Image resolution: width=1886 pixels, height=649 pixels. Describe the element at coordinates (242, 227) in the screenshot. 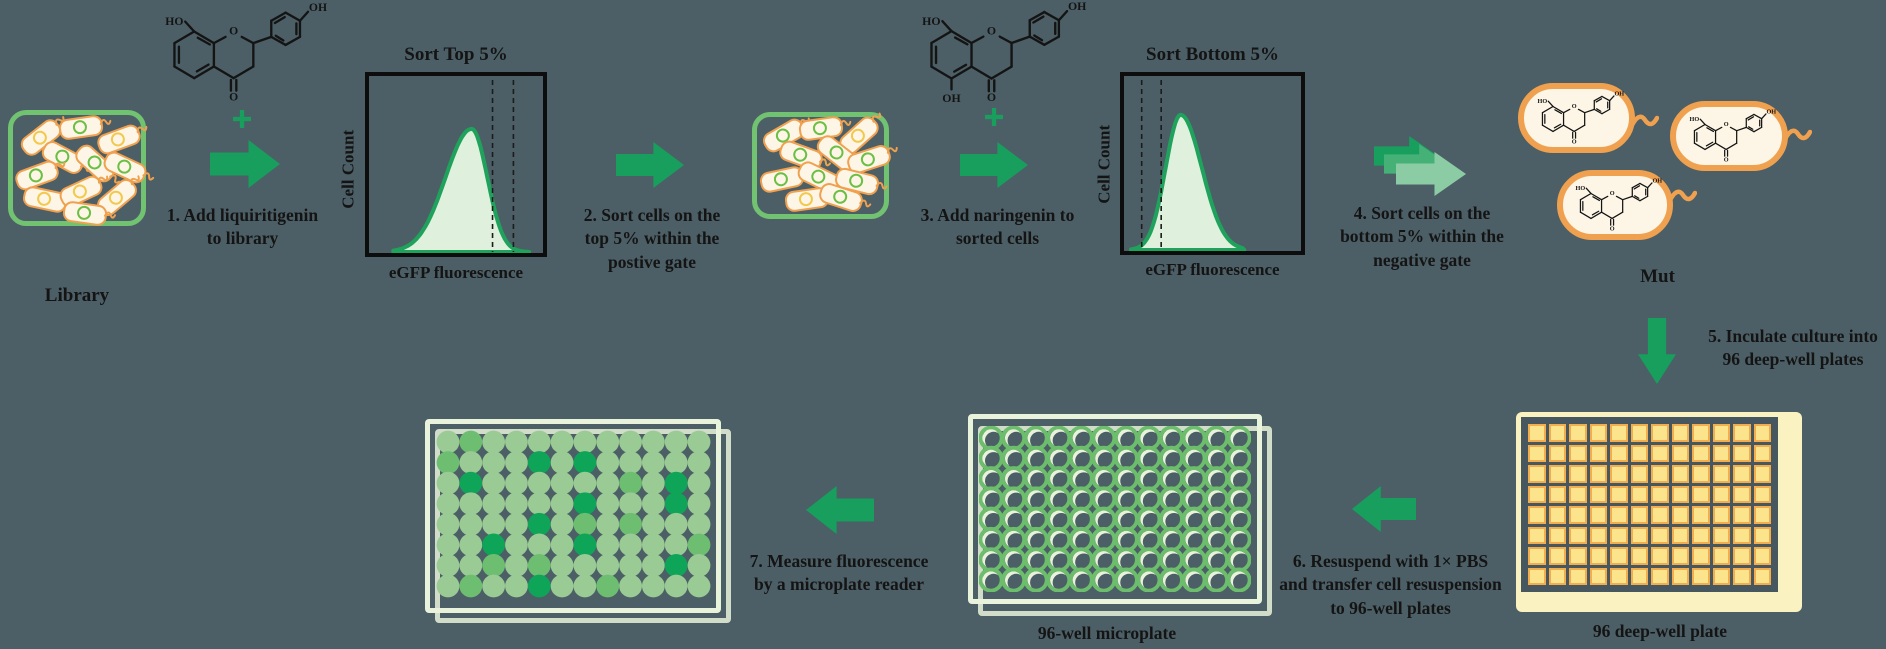

I see `step1-text: 1. Add liquiritigenin to library` at that location.